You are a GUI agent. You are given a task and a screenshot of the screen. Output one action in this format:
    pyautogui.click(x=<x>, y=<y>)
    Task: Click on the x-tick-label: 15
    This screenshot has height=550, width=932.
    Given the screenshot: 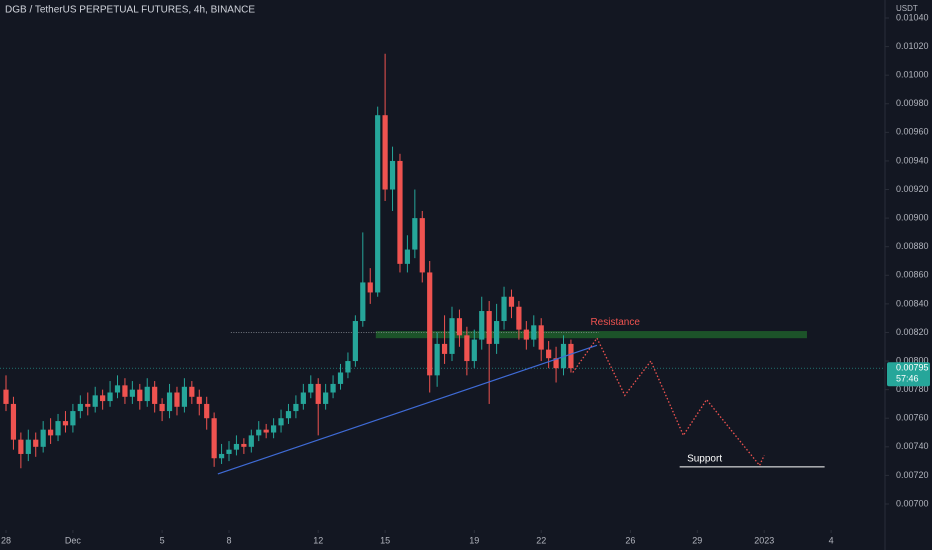 What is the action you would take?
    pyautogui.click(x=385, y=540)
    